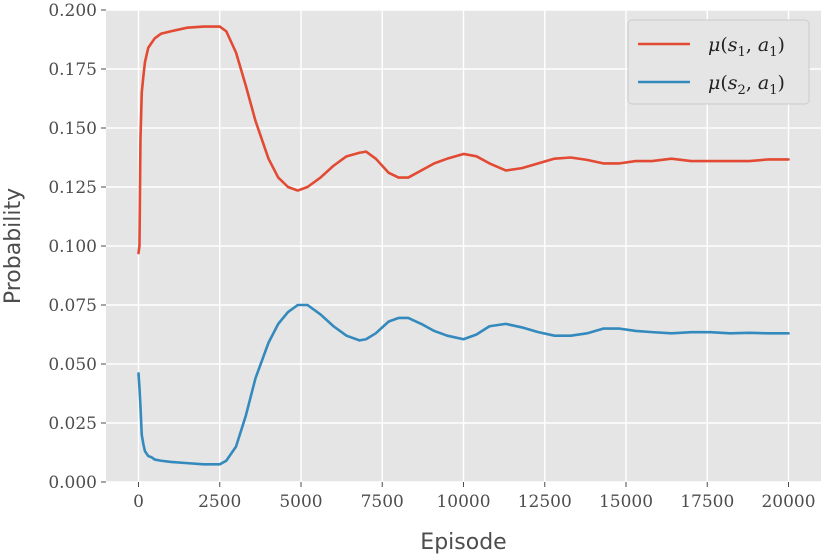 The image size is (823, 556). Describe the element at coordinates (72, 11) in the screenshot. I see `y-tick-label: 0.200` at that location.